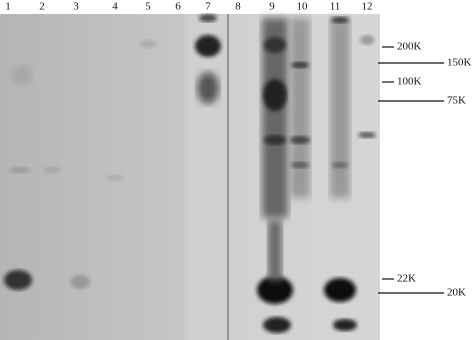 This screenshot has height=340, width=474. I want to click on lane-label: 3, so click(76, 7).